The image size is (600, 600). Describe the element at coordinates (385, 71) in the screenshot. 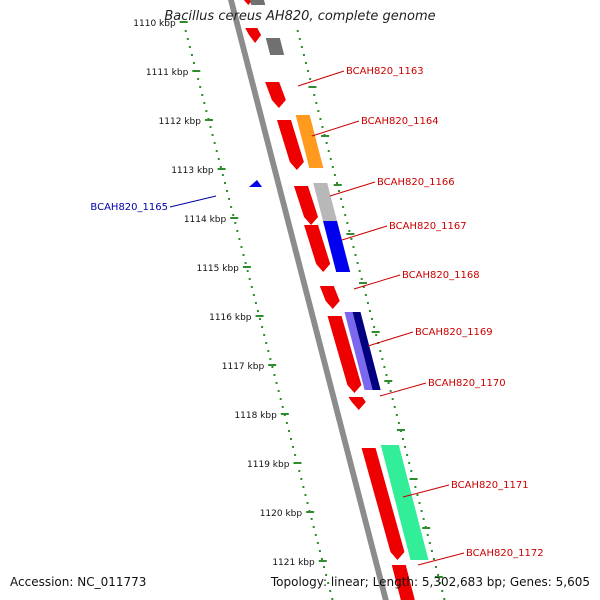

I see `gene-label: BCAH820_1163` at that location.